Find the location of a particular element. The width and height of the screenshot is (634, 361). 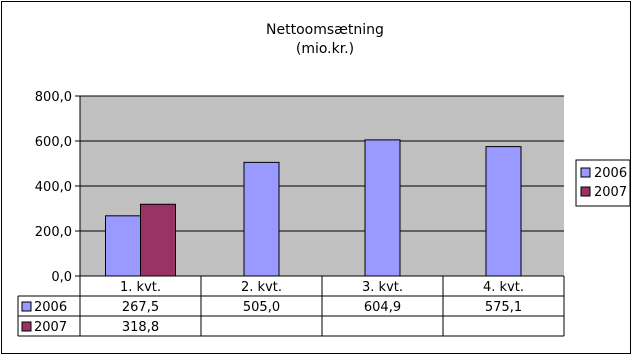

legend-label: 2006 is located at coordinates (610, 173).